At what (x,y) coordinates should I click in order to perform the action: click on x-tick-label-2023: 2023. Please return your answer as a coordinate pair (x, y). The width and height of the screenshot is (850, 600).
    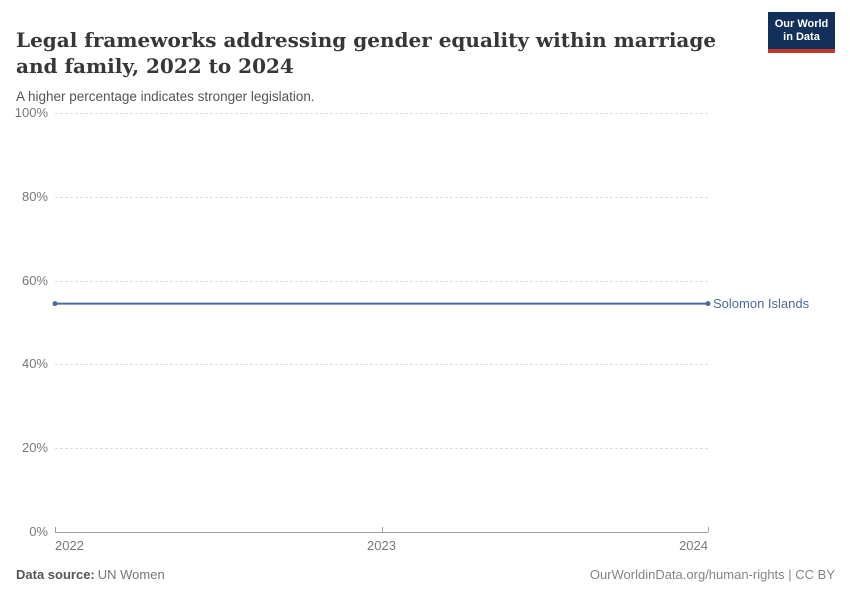
    Looking at the image, I should click on (381, 545).